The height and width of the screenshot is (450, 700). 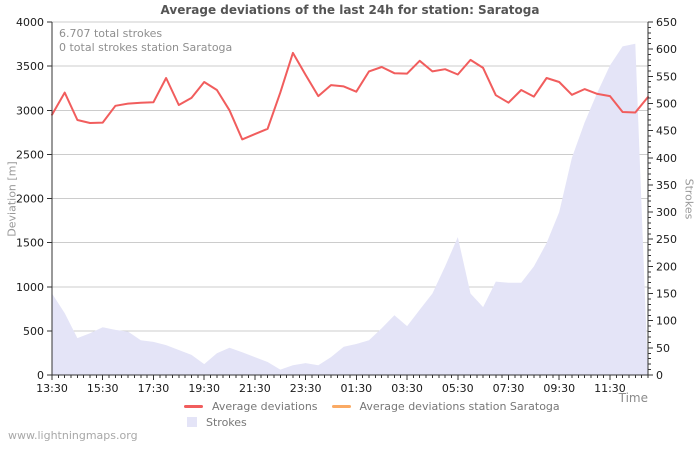 What do you see at coordinates (30, 243) in the screenshot?
I see `svg-text: 1500` at bounding box center [30, 243].